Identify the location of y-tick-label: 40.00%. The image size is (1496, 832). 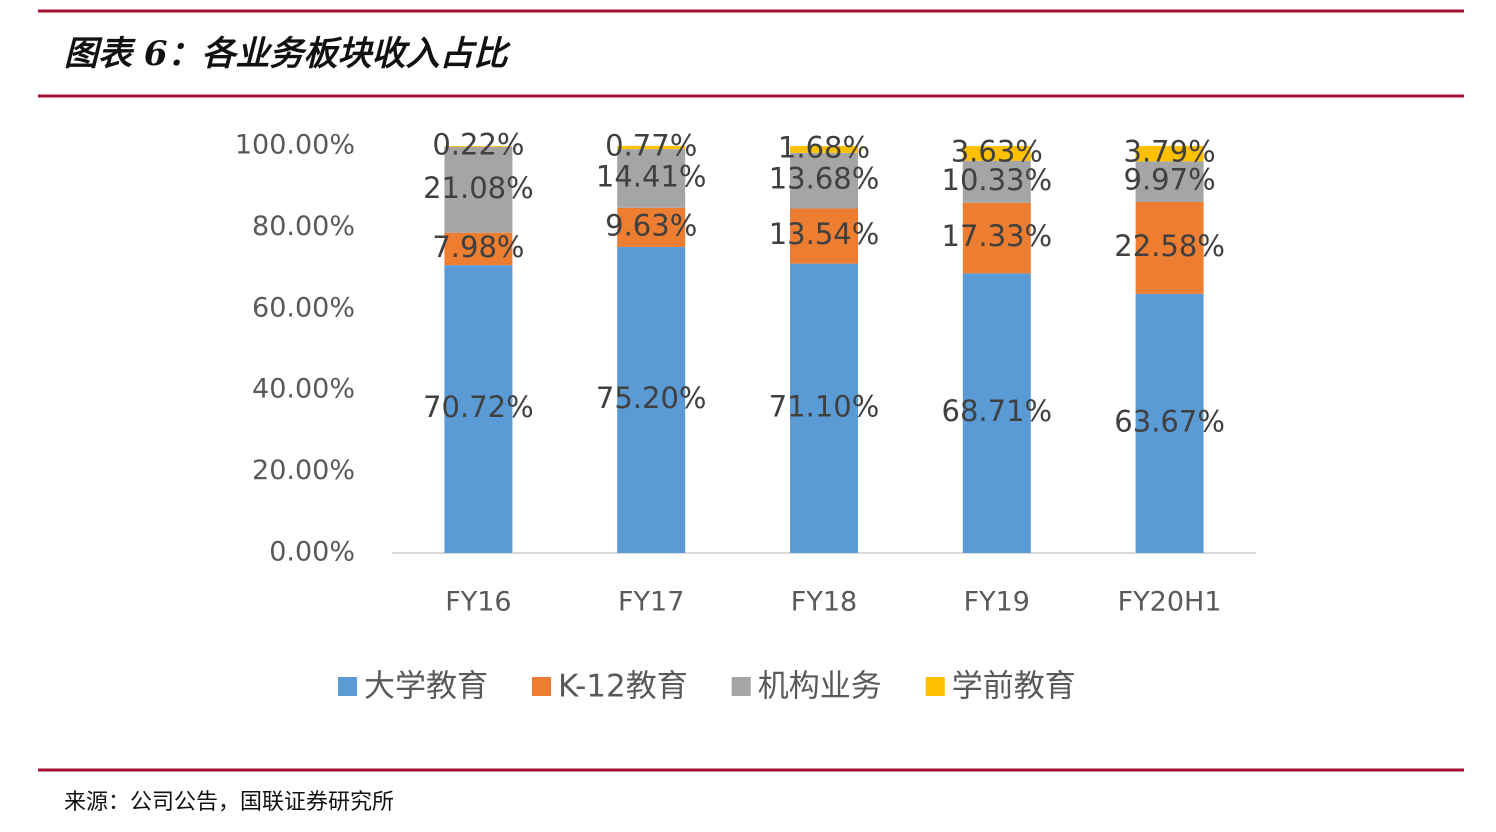
(303, 389).